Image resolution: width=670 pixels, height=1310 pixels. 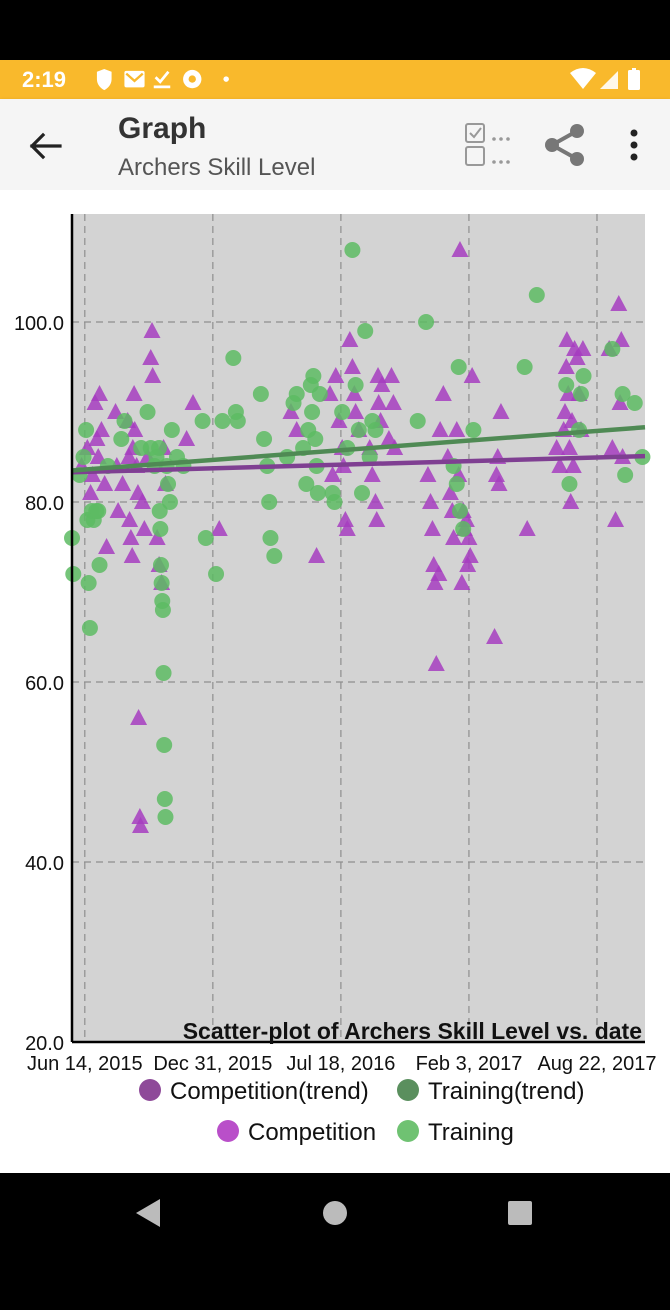 What do you see at coordinates (312, 1132) in the screenshot?
I see `legend-label: Competition` at bounding box center [312, 1132].